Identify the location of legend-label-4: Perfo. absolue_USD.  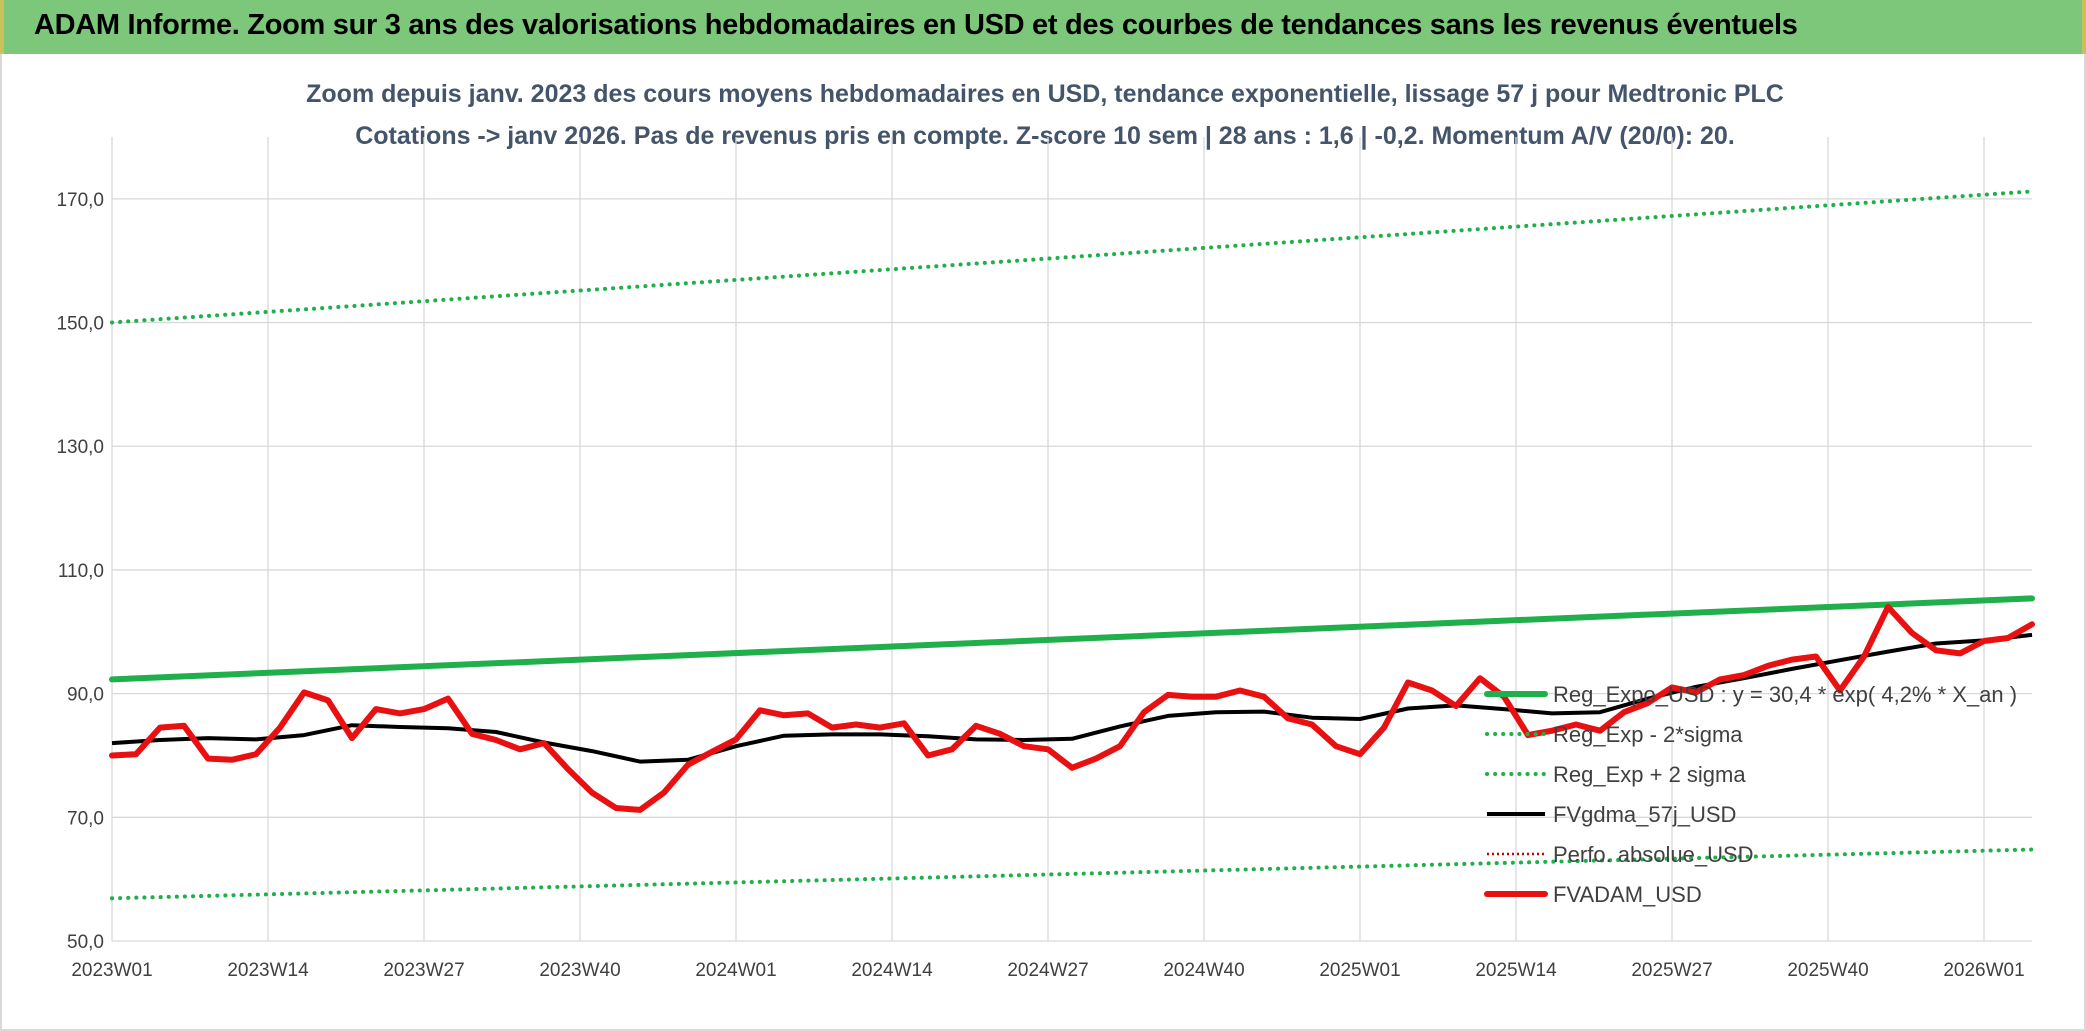
(1653, 854).